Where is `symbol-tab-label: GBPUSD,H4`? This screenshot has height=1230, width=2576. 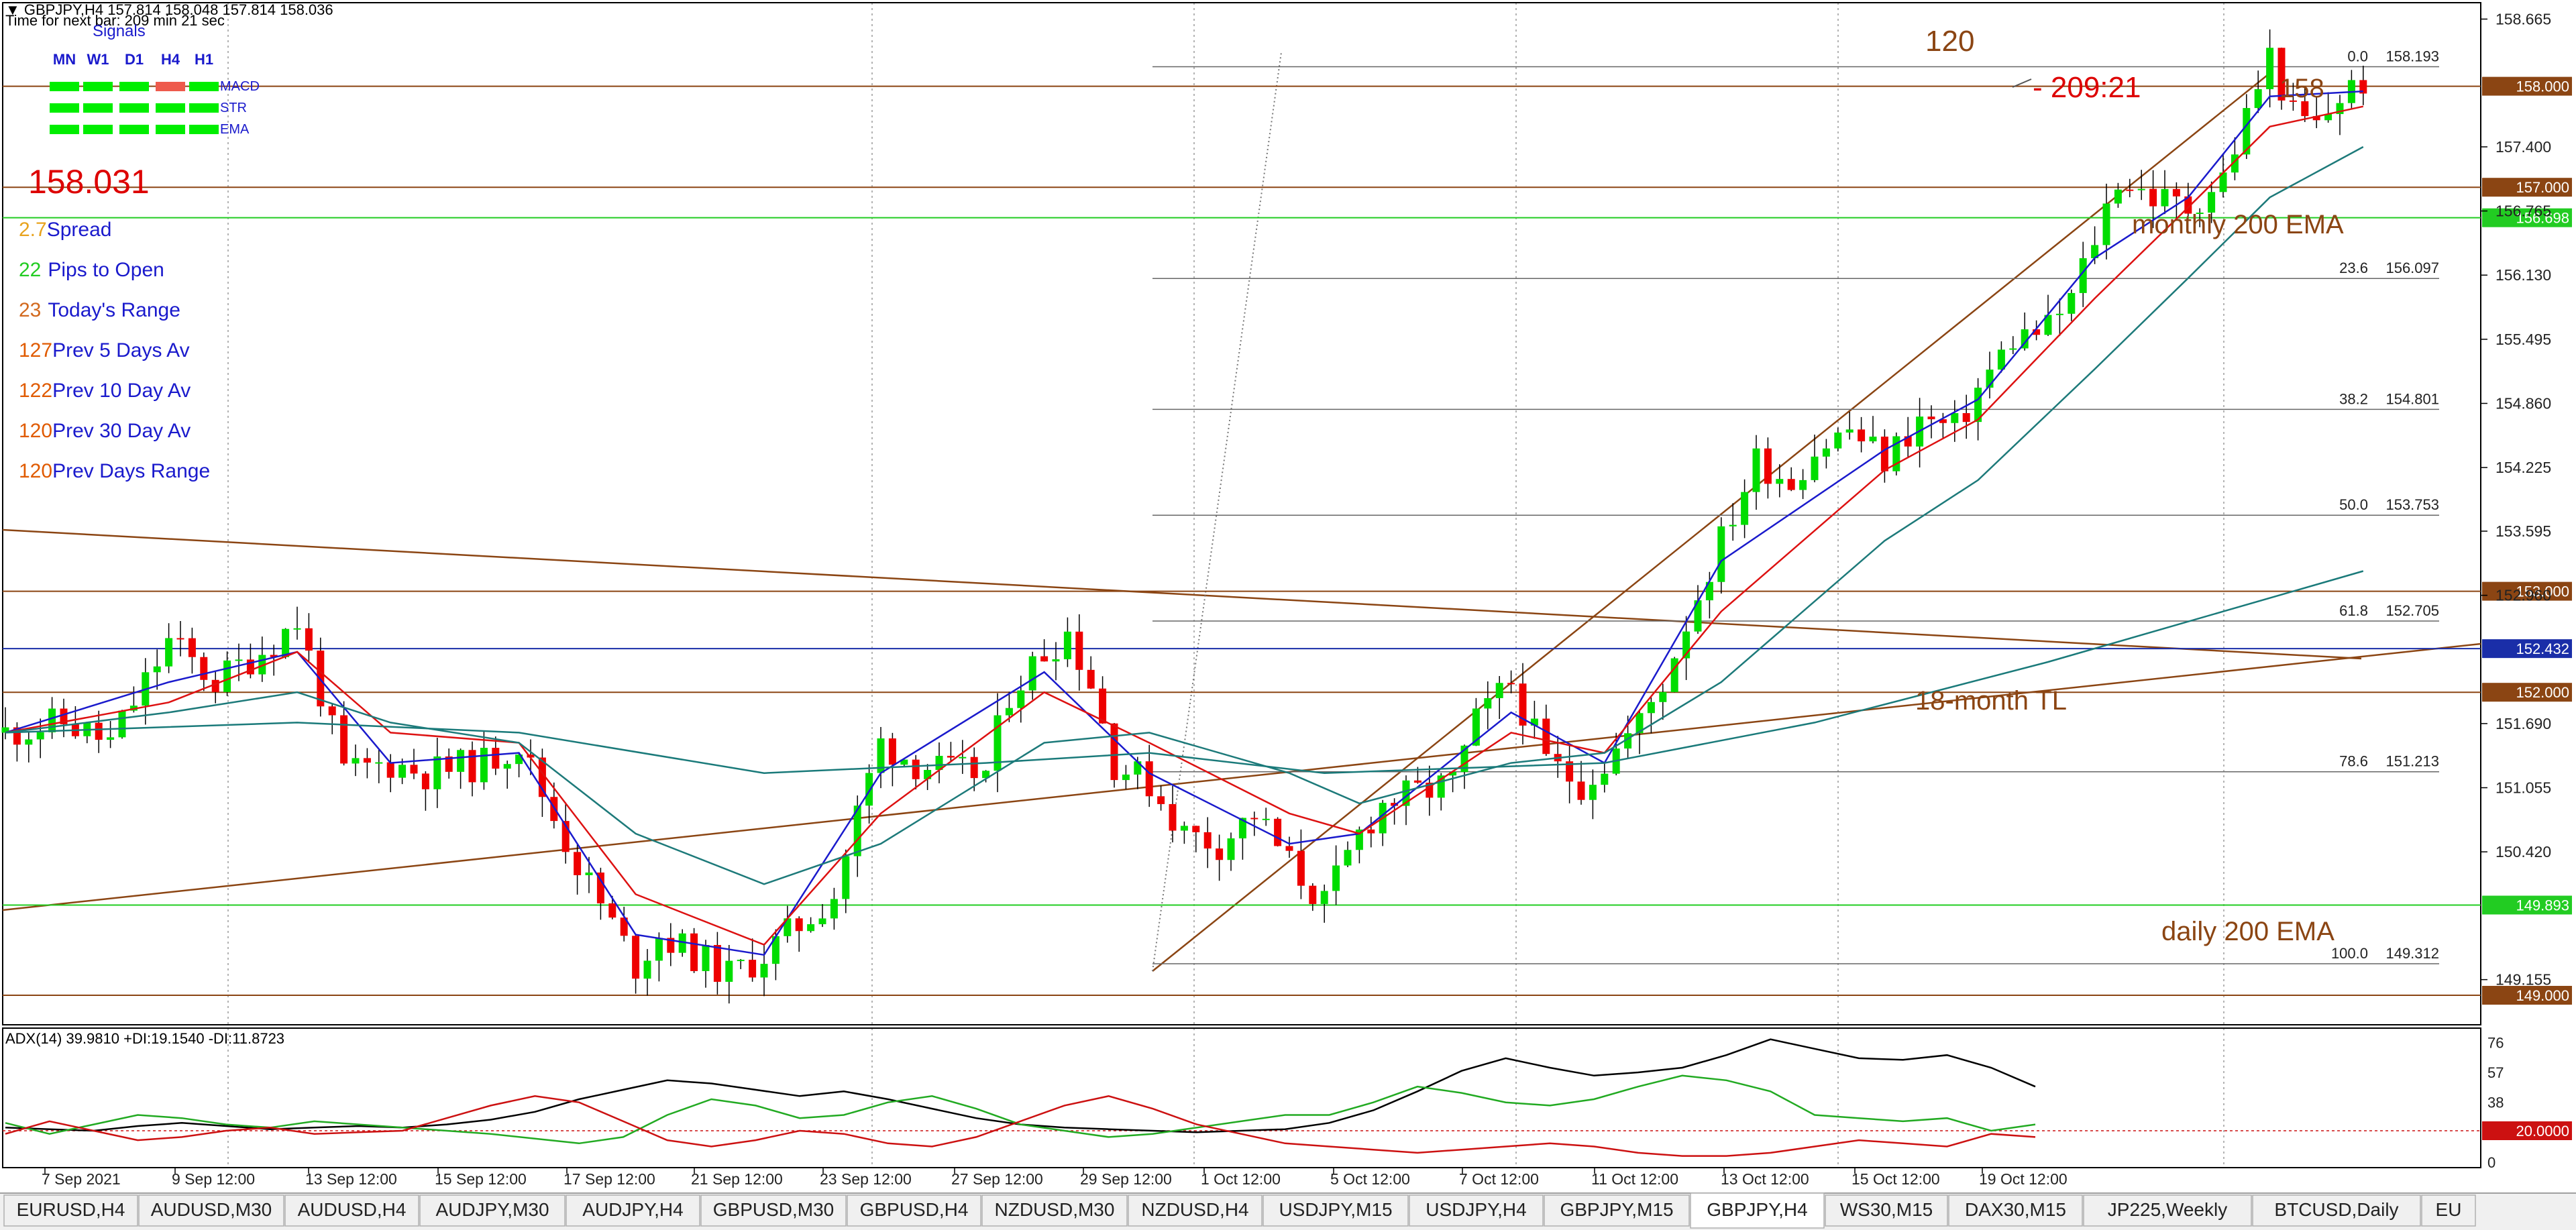
symbol-tab-label: GBPUSD,H4 is located at coordinates (914, 1209).